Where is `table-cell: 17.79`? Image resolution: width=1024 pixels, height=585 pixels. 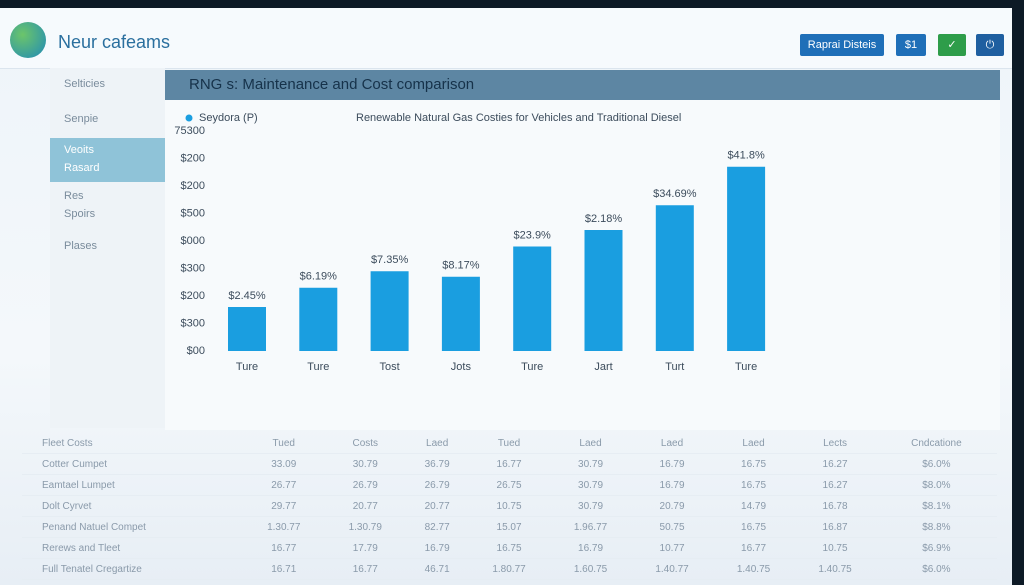
table-cell: 17.79 is located at coordinates (365, 548).